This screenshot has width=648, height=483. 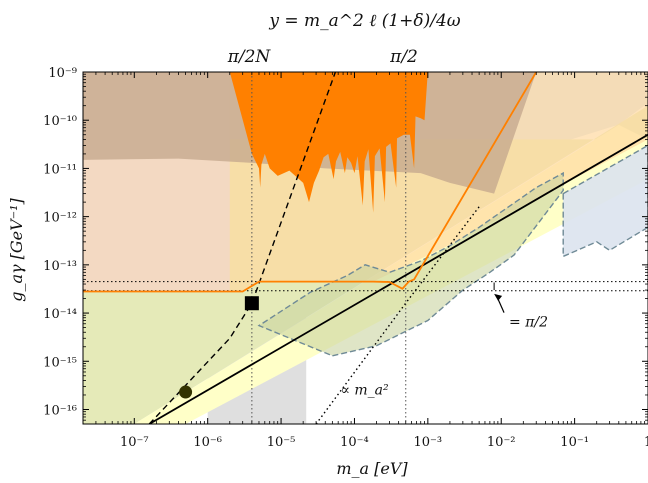 What do you see at coordinates (384, 442) in the screenshot?
I see `x-tick-labels: 10⁻⁷ 10⁻⁶ 10⁻⁵ 10⁻⁴ 10⁻³ 10⁻² 10⁻¹ 1` at bounding box center [384, 442].